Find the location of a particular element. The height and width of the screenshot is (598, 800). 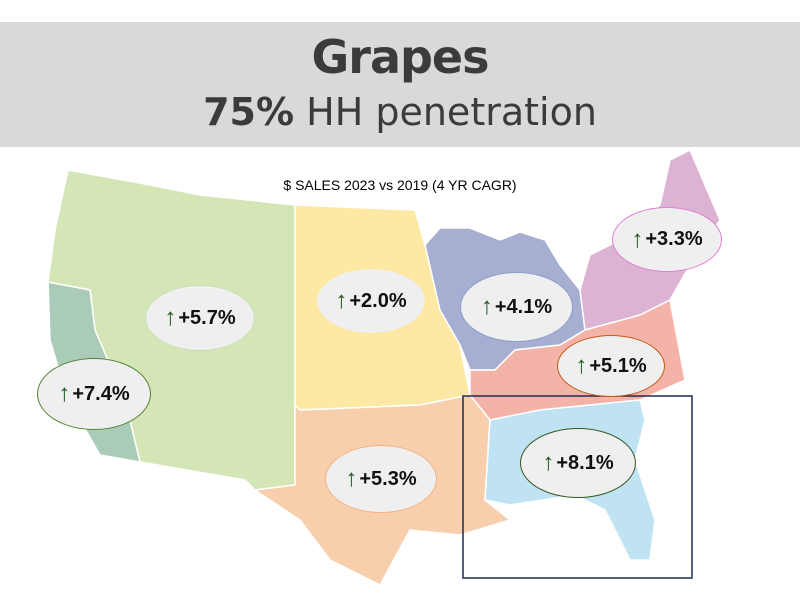

penetration-line: 75% HH penetration is located at coordinates (400, 112).